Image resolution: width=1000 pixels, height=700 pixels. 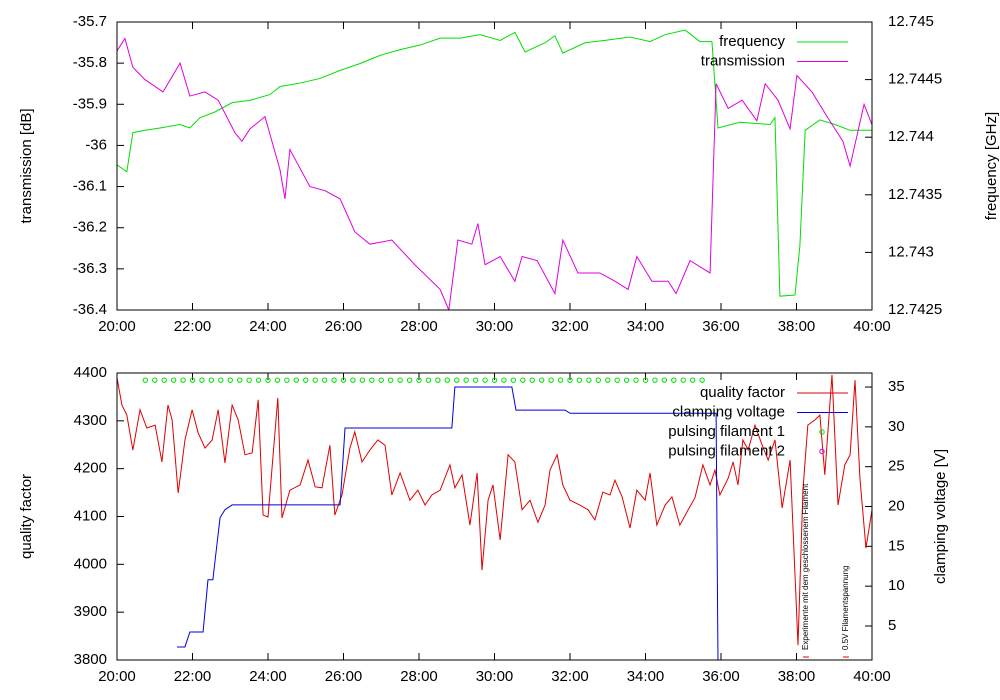 What do you see at coordinates (90, 420) in the screenshot?
I see `y-tick-label: 4300` at bounding box center [90, 420].